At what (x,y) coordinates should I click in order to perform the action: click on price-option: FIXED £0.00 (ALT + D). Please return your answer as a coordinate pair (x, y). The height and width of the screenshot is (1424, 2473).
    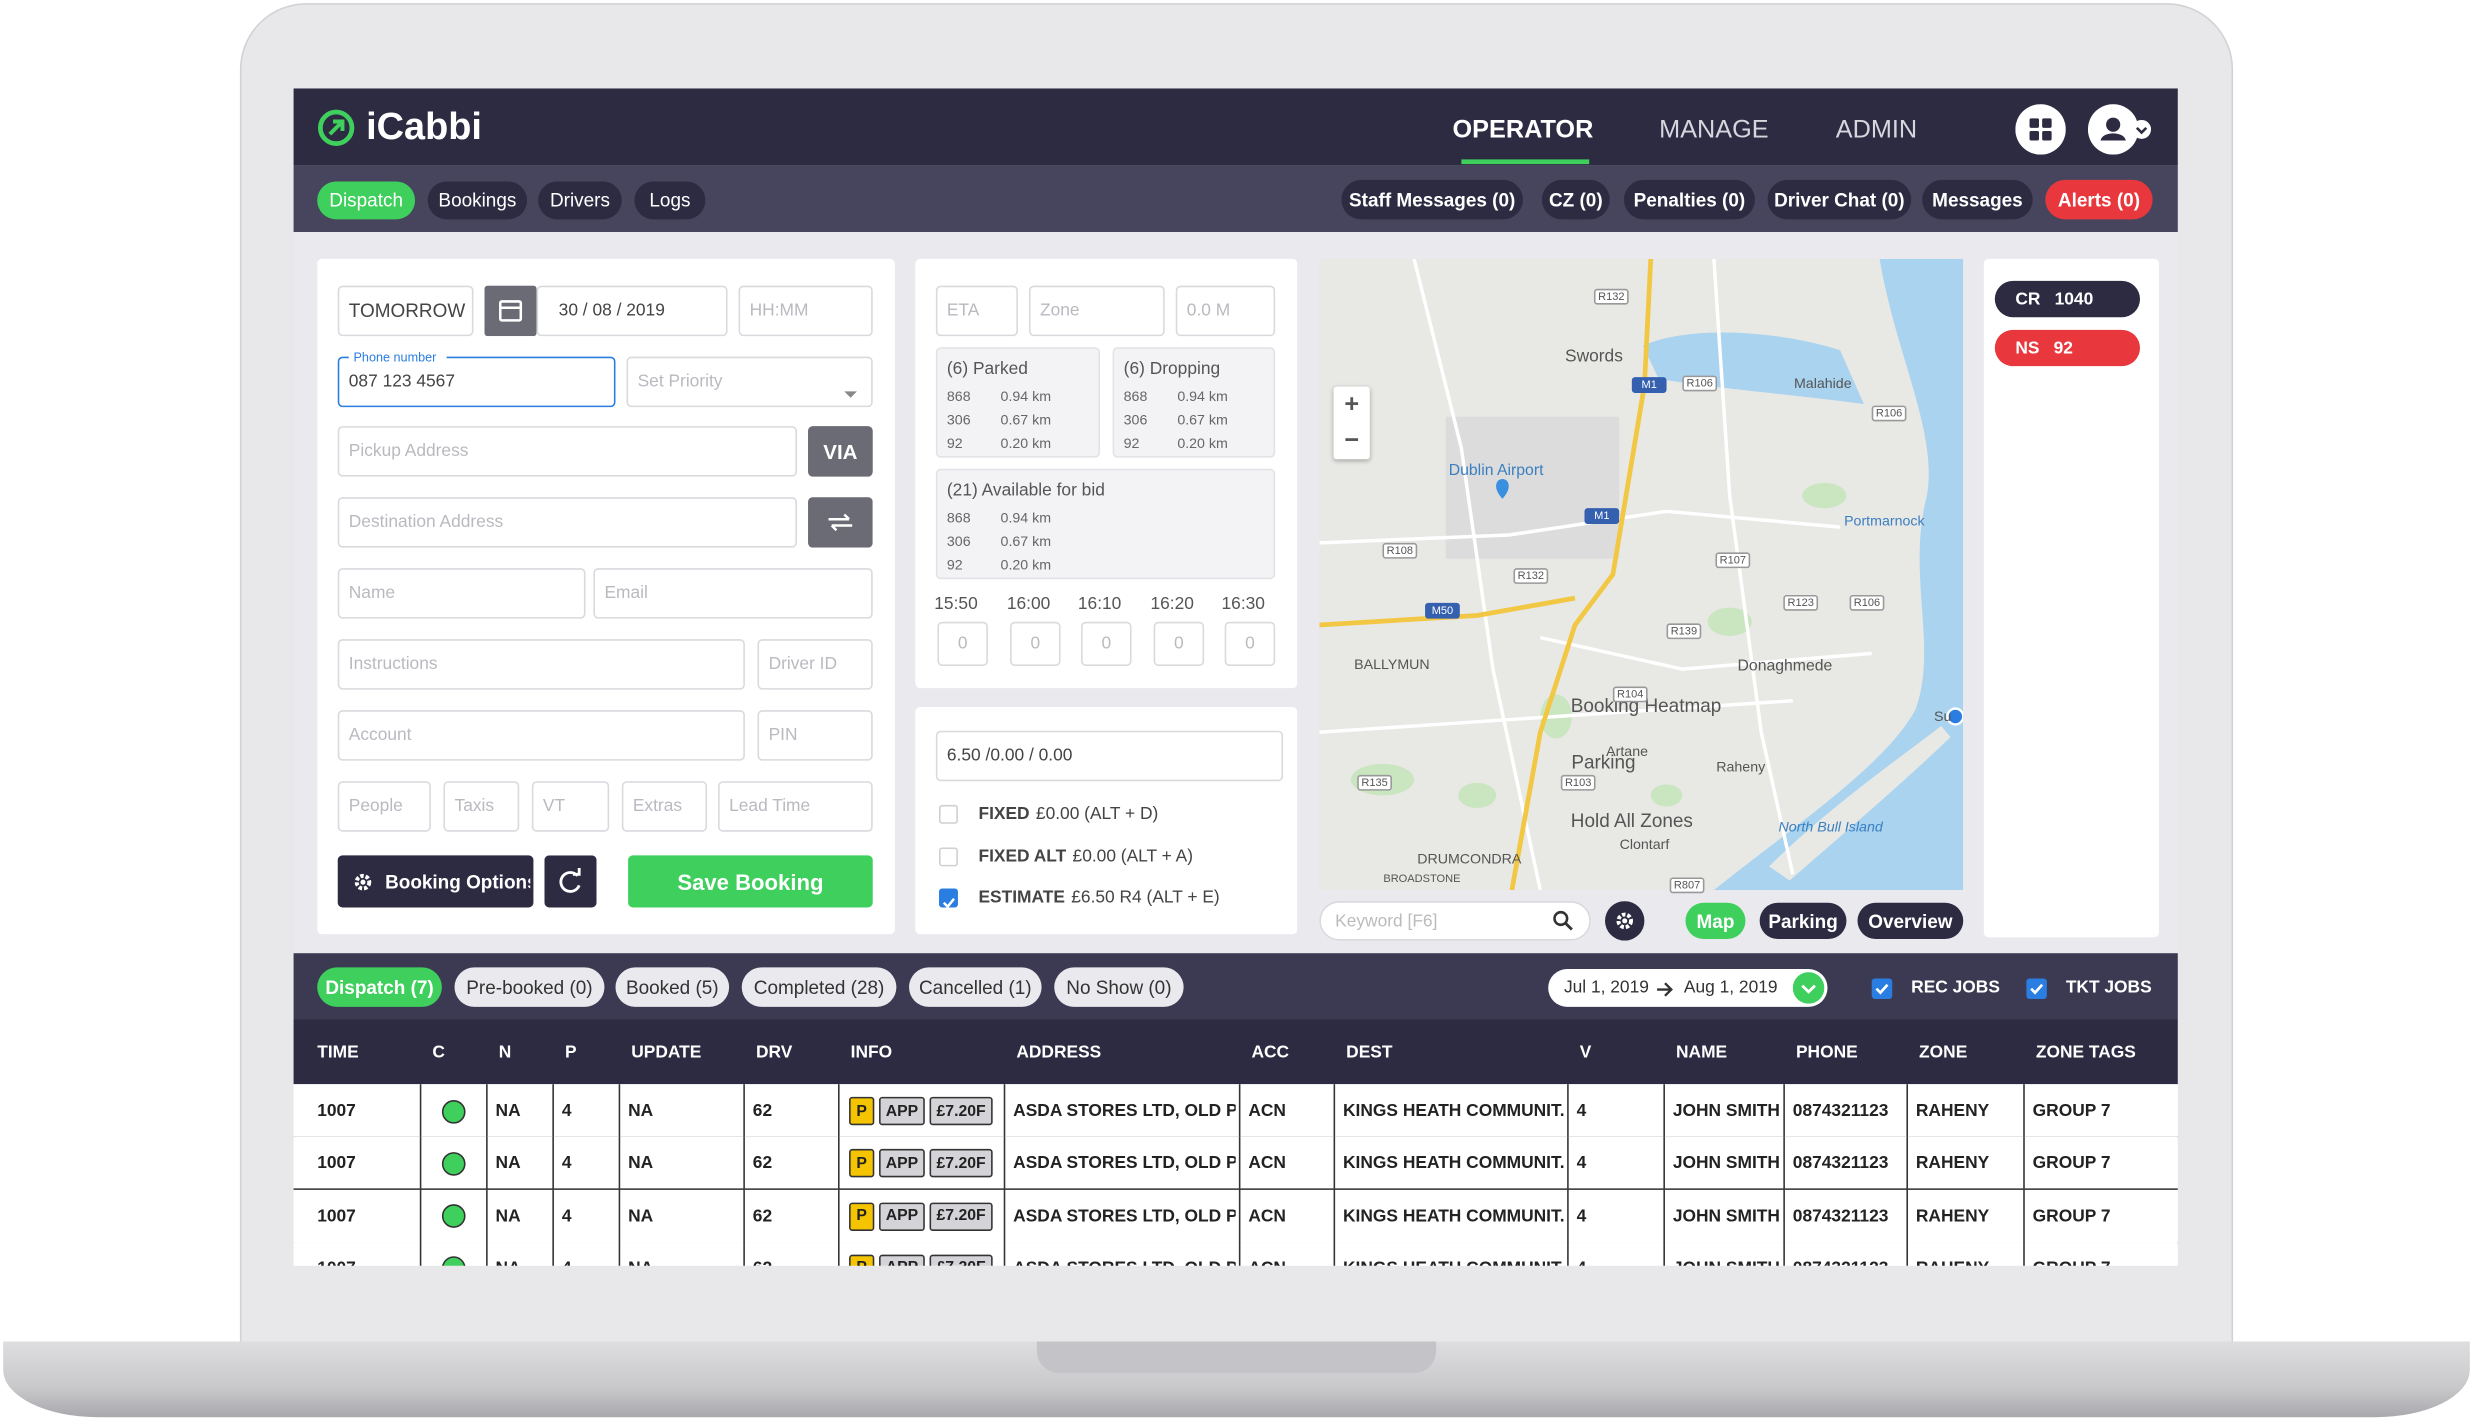
    Looking at the image, I should click on (1128, 814).